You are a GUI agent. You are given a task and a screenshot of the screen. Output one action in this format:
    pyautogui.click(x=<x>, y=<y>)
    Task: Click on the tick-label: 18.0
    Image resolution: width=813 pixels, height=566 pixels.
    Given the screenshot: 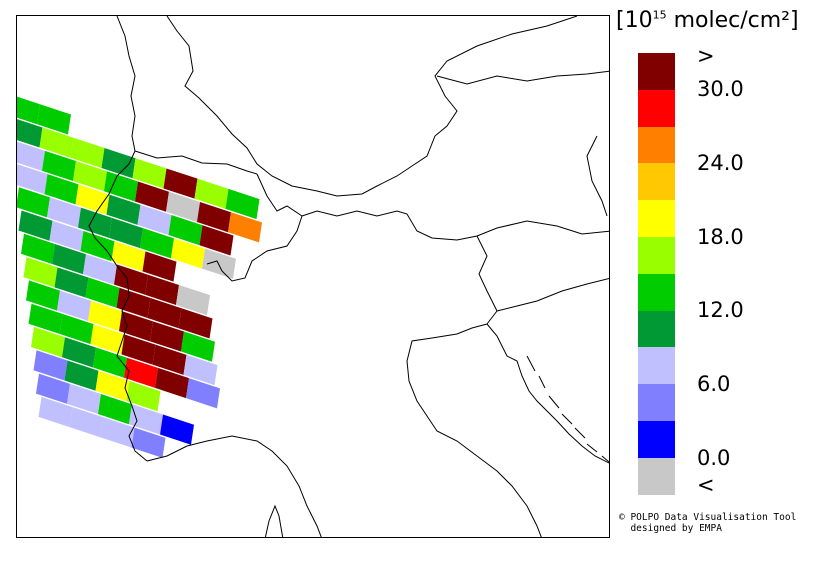 What is the action you would take?
    pyautogui.click(x=720, y=237)
    